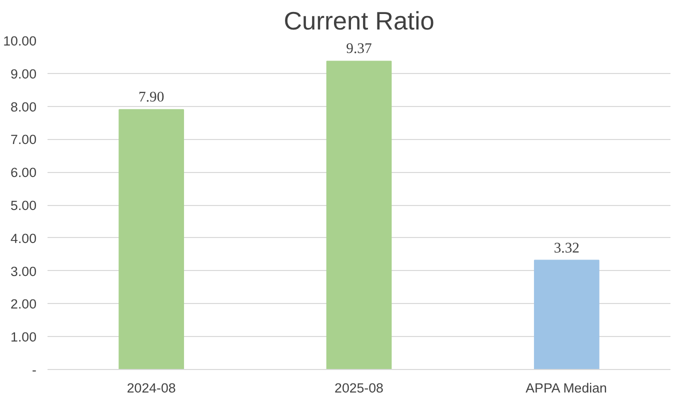 This screenshot has width=693, height=401. What do you see at coordinates (567, 248) in the screenshot?
I see `data-label: 3.32` at bounding box center [567, 248].